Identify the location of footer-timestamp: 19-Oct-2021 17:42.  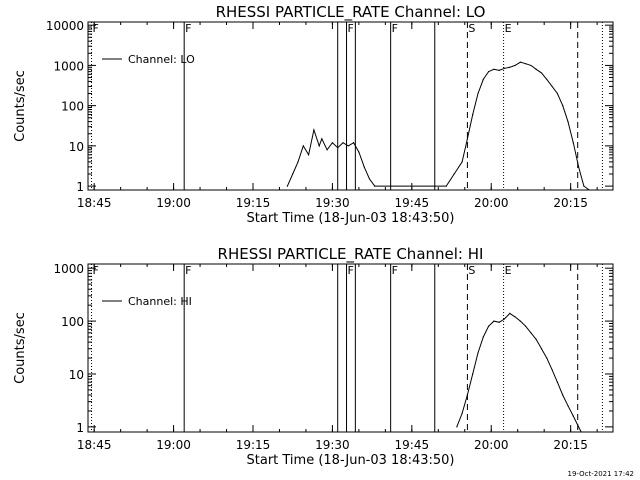
(600, 474).